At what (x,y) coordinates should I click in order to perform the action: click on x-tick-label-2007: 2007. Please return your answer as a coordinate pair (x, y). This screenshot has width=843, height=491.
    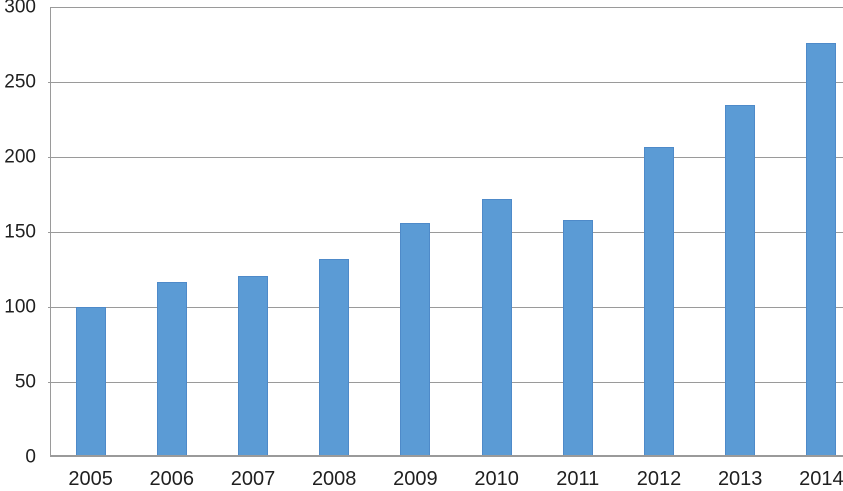
    Looking at the image, I should click on (253, 479).